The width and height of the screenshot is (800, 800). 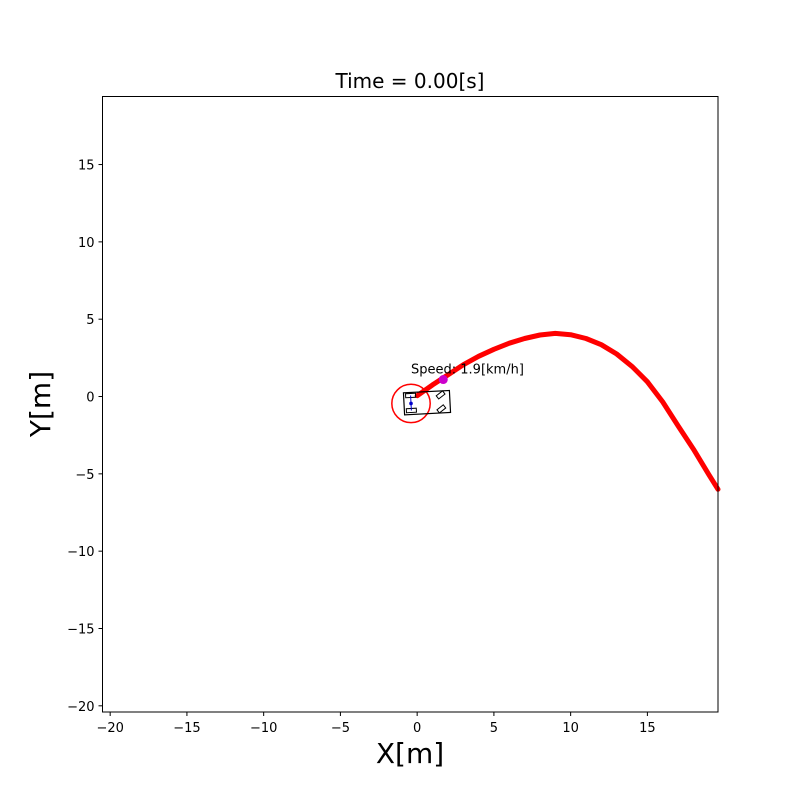 I want to click on y-tick-label: 0, so click(x=90, y=398).